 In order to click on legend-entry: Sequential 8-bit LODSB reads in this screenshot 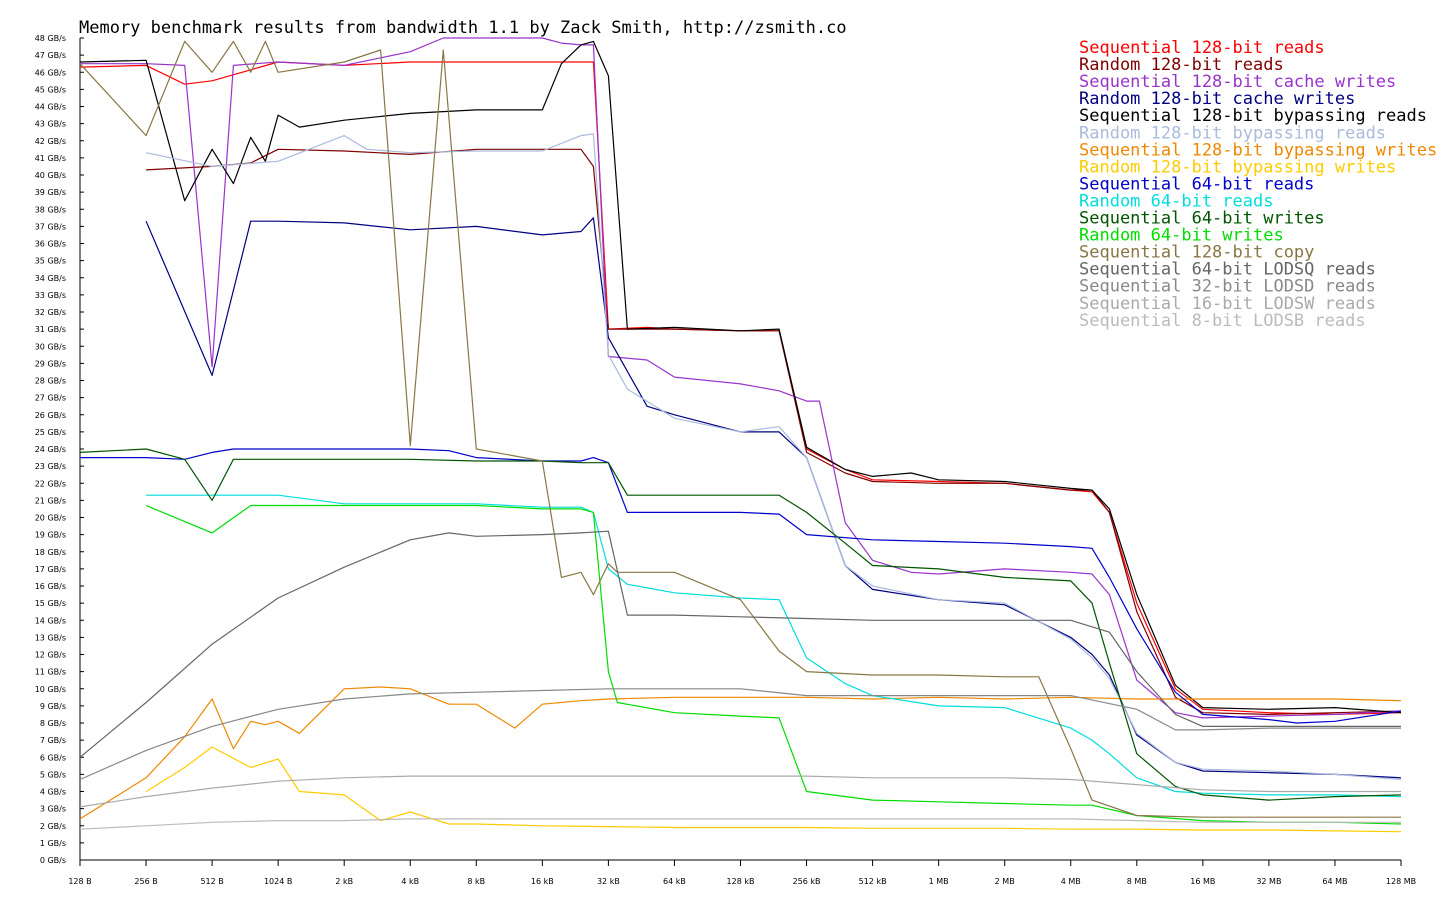, I will do `click(1222, 321)`.